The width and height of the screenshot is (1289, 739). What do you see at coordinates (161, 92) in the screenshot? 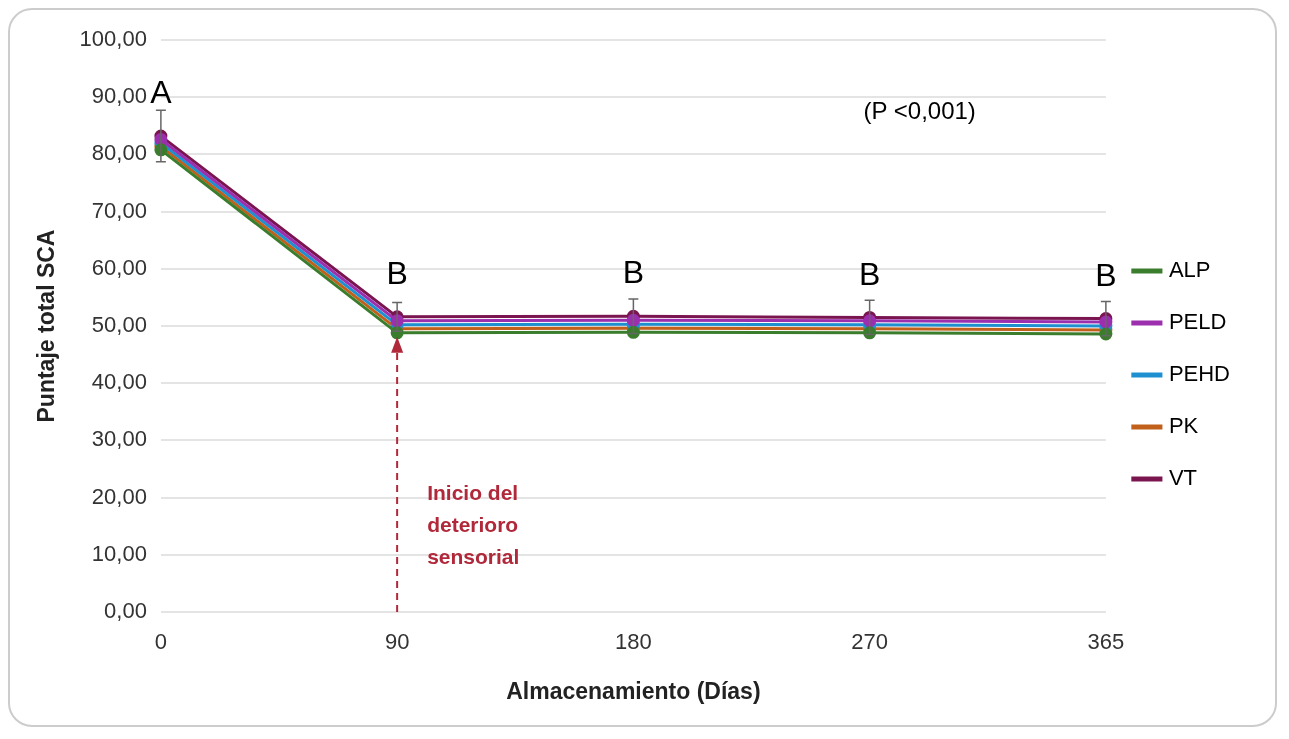
I see `annotation: A` at bounding box center [161, 92].